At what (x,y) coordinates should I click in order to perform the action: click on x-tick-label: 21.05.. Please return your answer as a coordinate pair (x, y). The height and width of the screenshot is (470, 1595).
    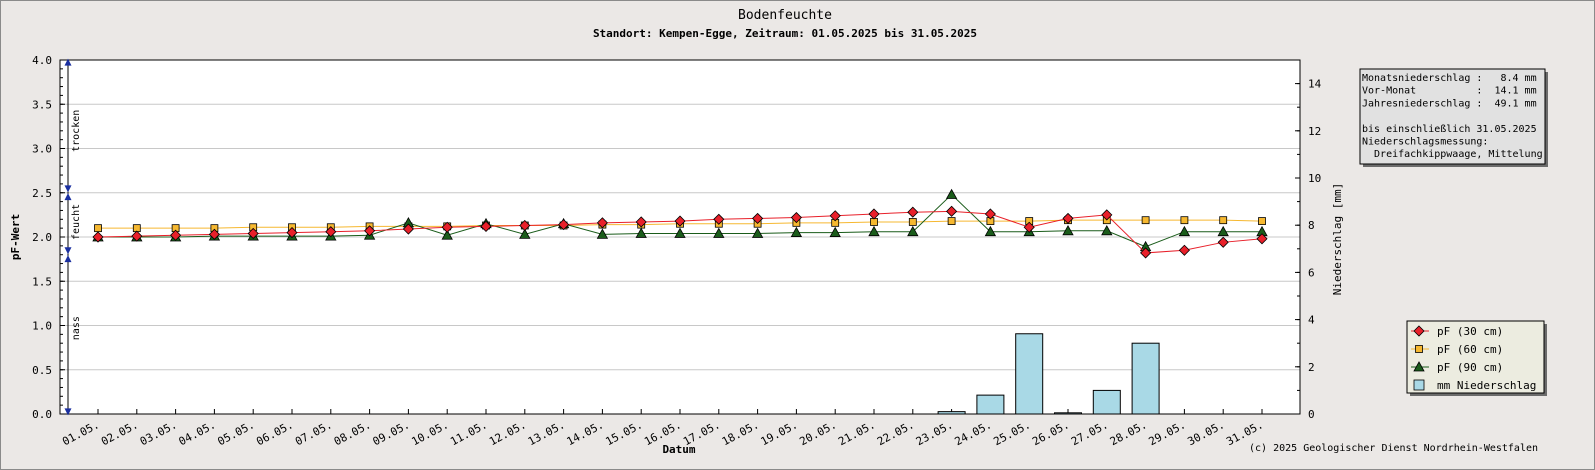
    Looking at the image, I should click on (856, 433).